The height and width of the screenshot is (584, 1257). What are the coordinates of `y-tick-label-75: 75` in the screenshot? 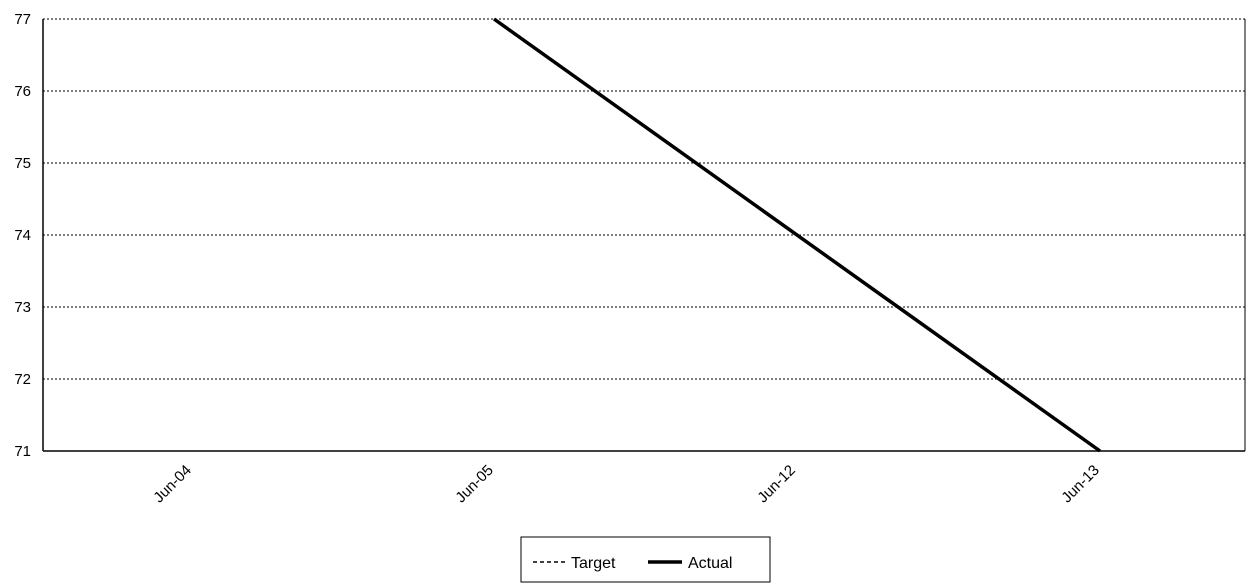 It's located at (22, 163).